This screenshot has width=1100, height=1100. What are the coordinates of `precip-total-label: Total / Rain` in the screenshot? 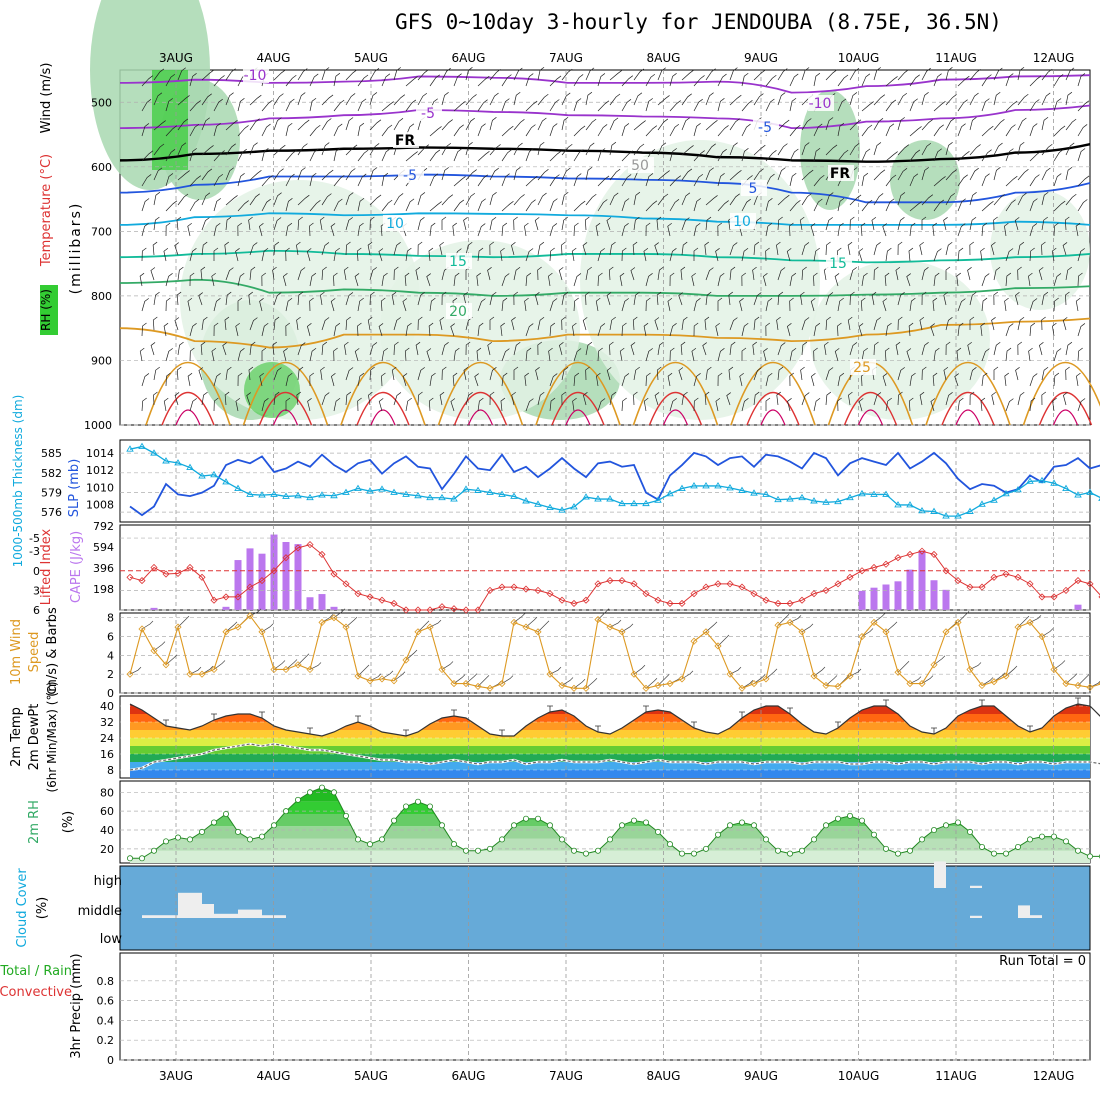 It's located at (36, 971).